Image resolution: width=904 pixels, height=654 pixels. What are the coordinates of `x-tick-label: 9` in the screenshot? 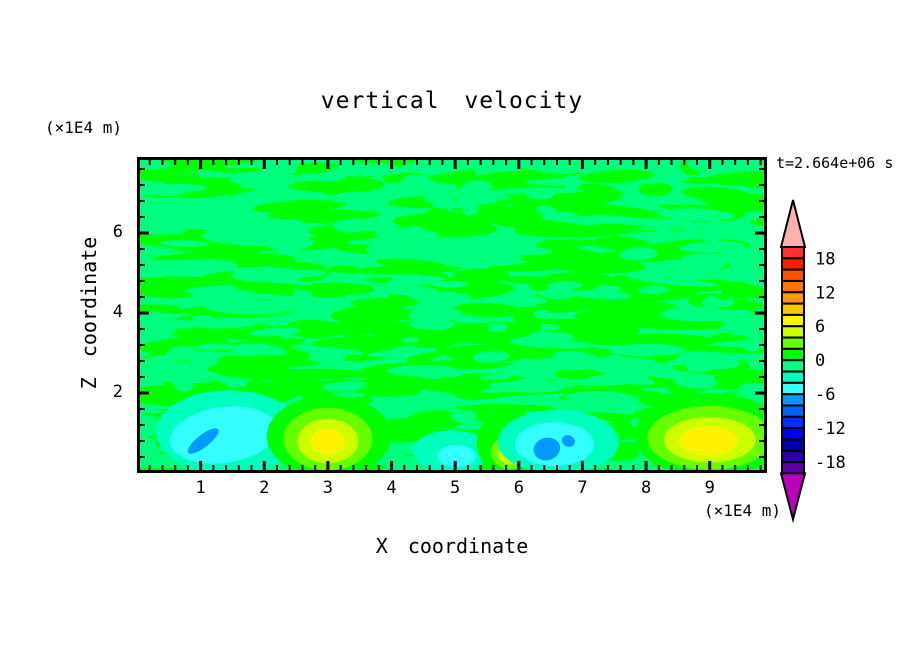 It's located at (709, 488).